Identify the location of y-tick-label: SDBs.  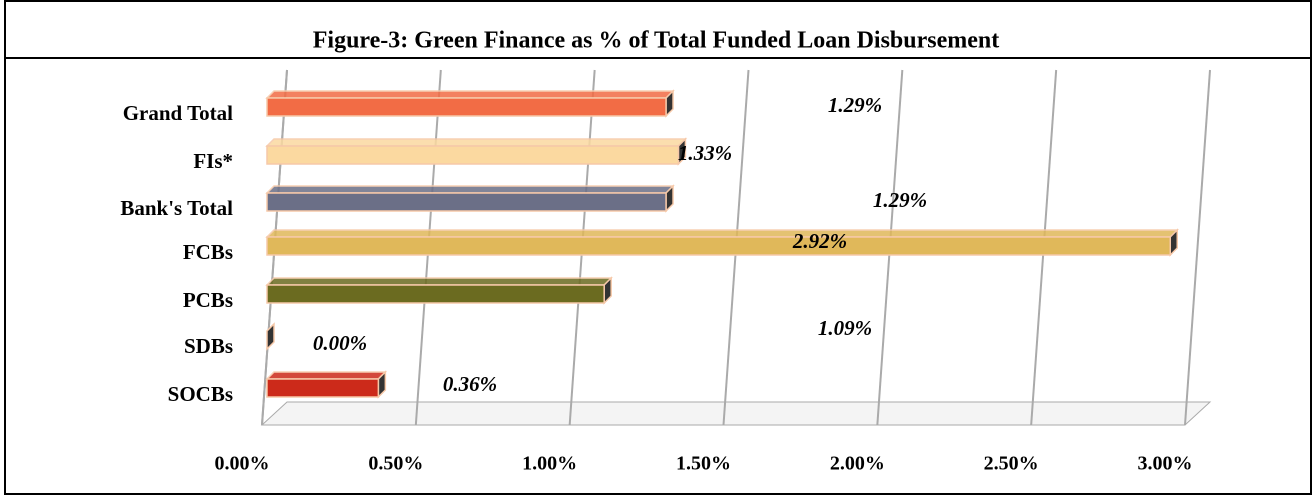
(208, 346).